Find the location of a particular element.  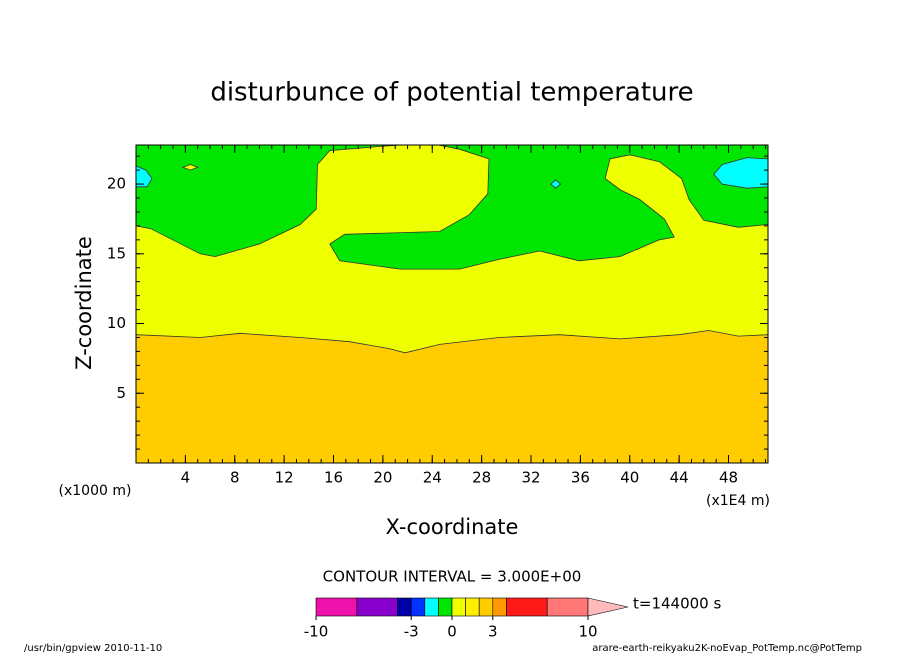

x-tick-label: 4 is located at coordinates (186, 478).